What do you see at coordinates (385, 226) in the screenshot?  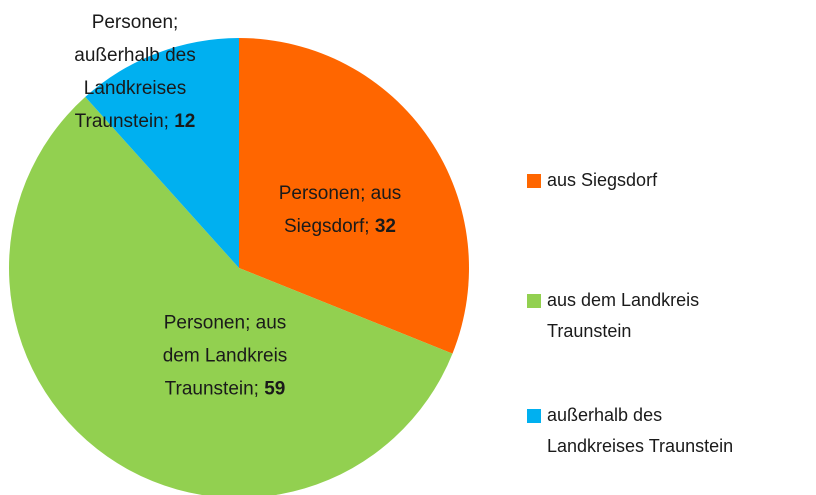 I see `value-label: 32` at bounding box center [385, 226].